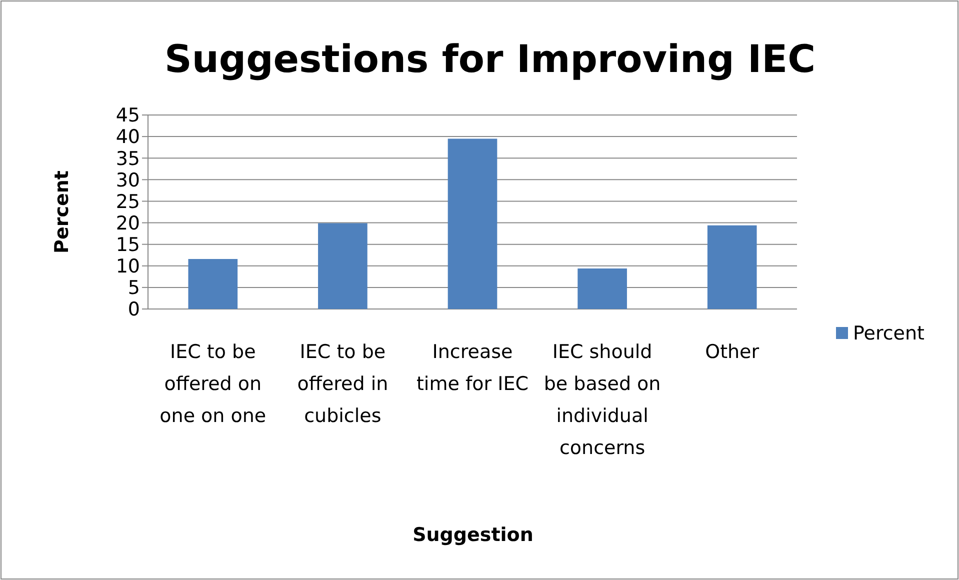 This screenshot has width=959, height=580. Describe the element at coordinates (472, 368) in the screenshot. I see `x-tick-label: Increase time for IEC` at that location.